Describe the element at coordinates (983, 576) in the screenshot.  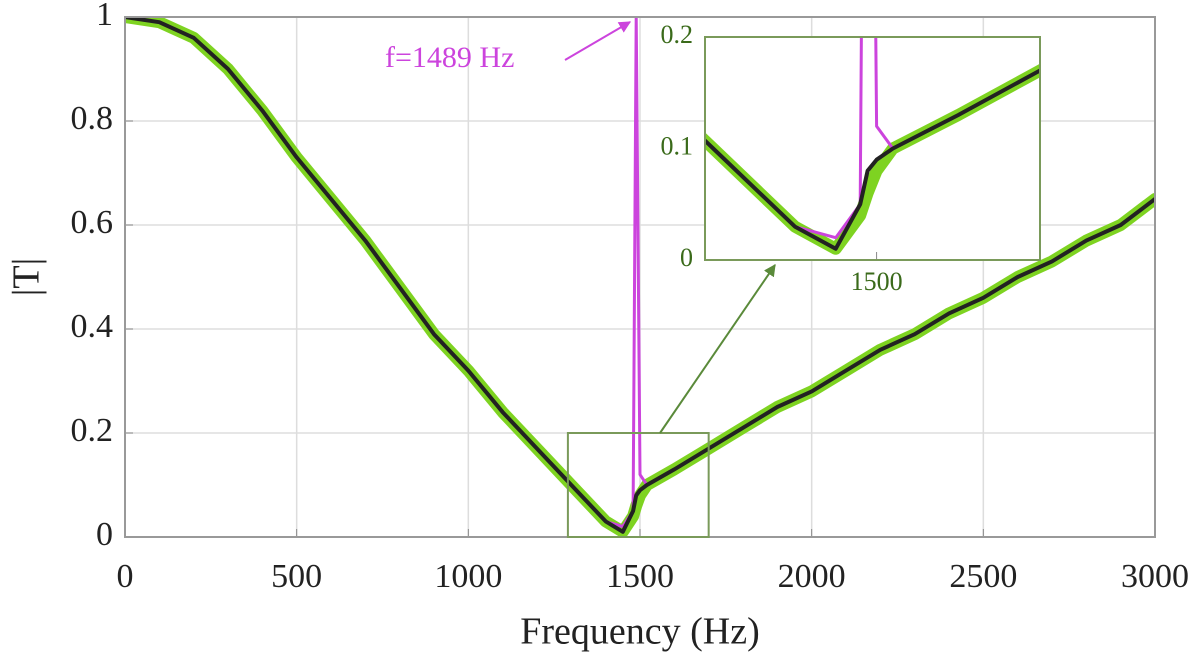
I see `x-tick-label: 2500` at that location.